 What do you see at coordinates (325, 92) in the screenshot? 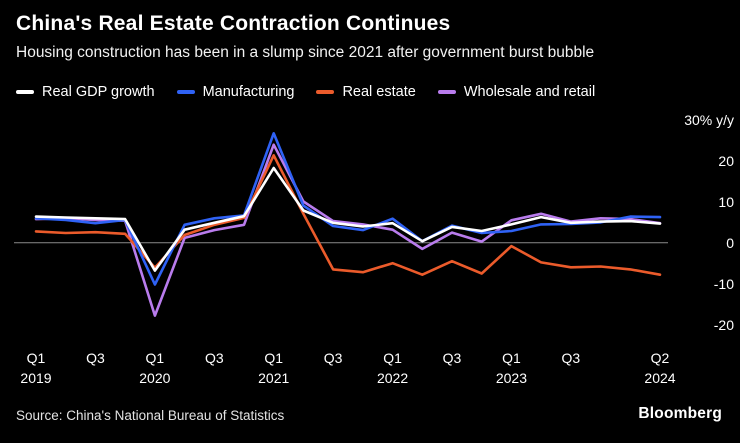
I see `legend-marker-real-estate` at bounding box center [325, 92].